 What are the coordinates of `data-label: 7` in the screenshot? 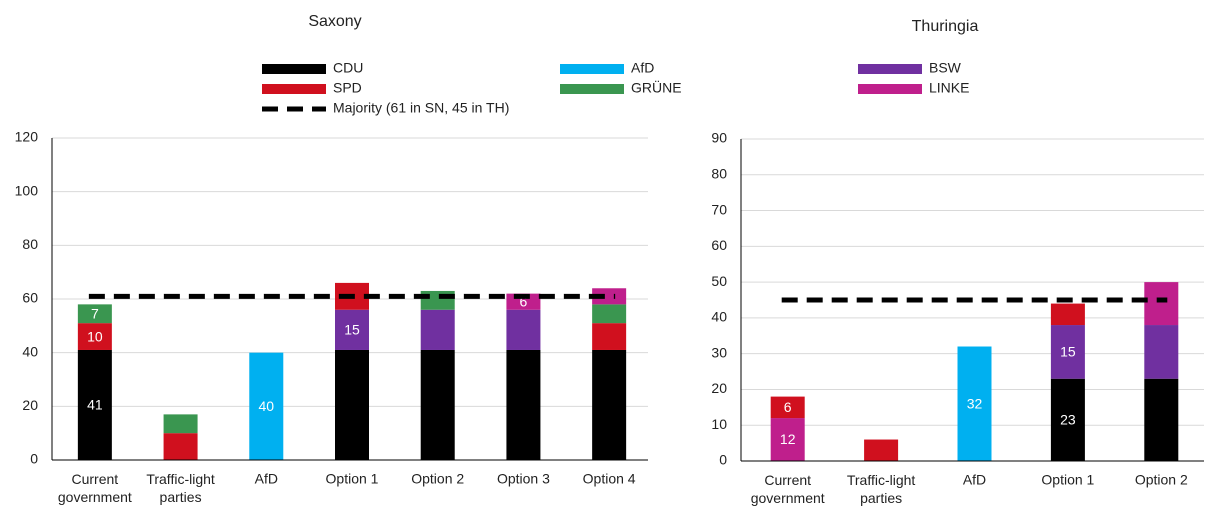 It's located at (95, 313).